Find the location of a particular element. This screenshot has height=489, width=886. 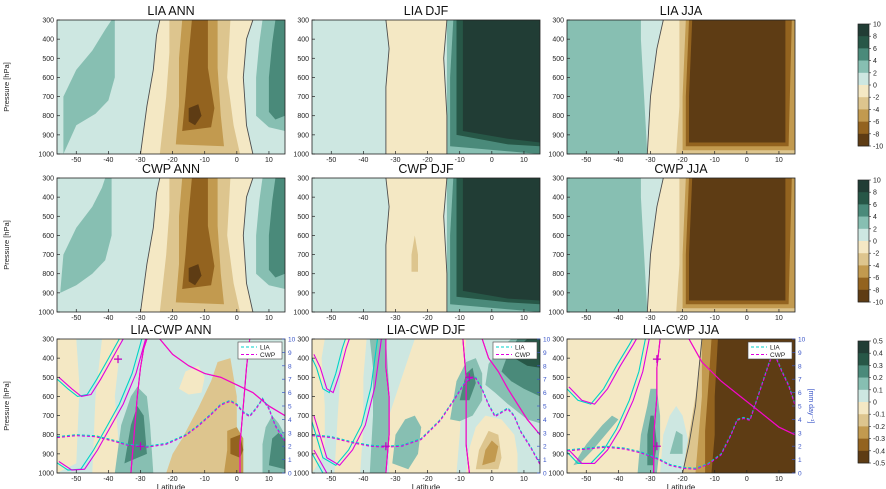

contour-field is located at coordinates (681, 87).